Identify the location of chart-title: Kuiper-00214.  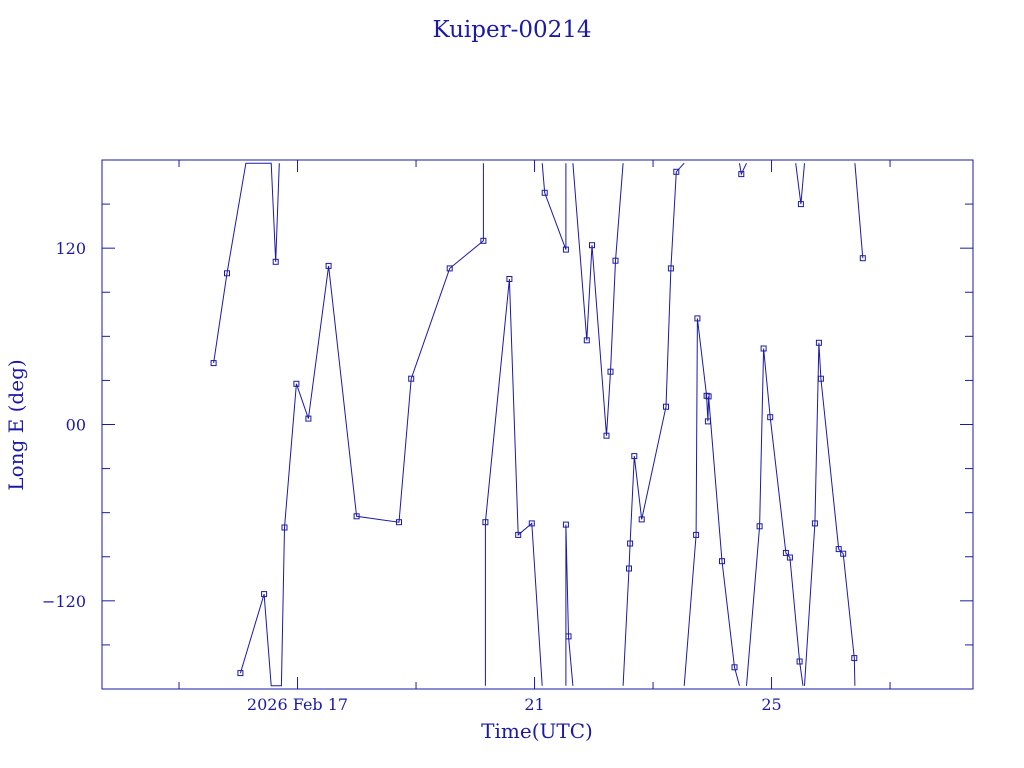
(511, 30).